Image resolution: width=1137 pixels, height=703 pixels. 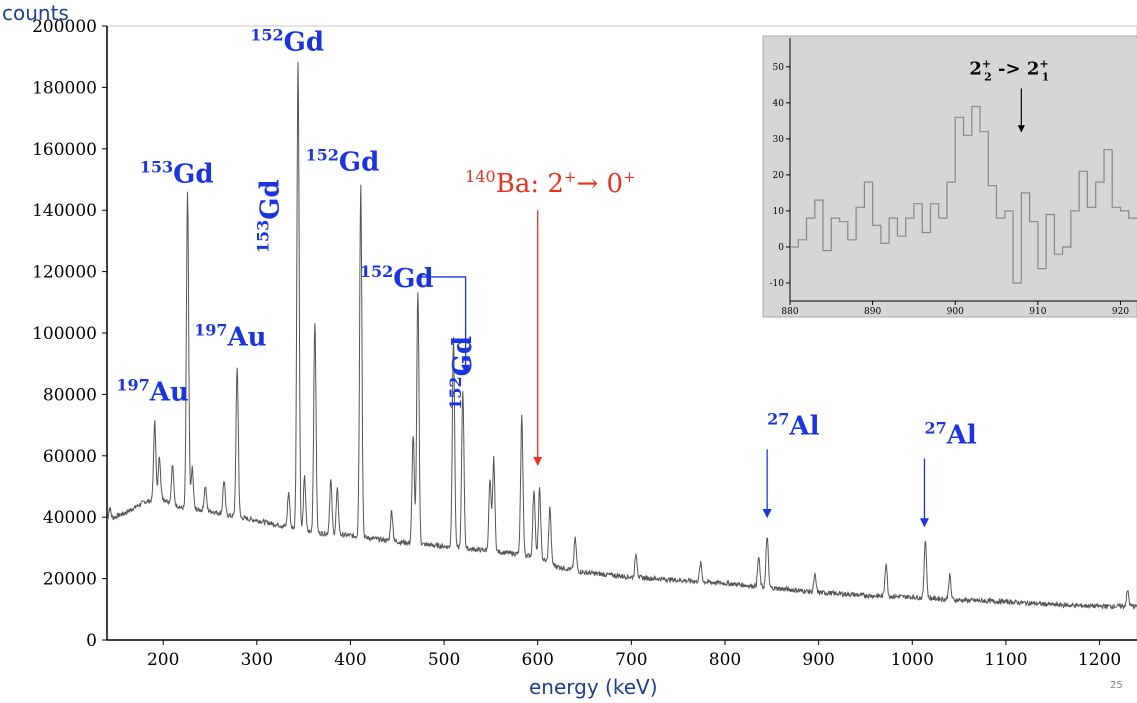 I want to click on x-tick-label: 1000, so click(x=912, y=660).